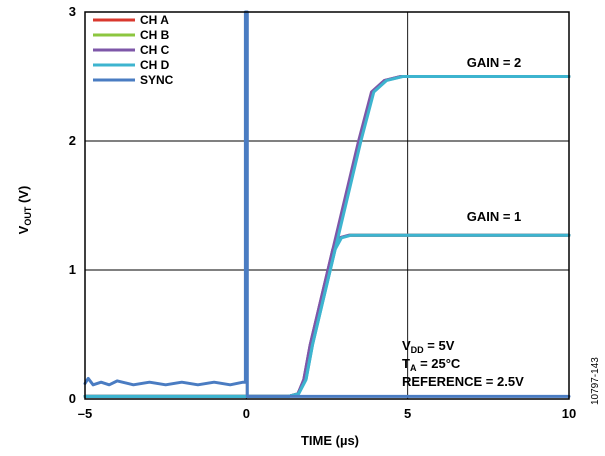  Describe the element at coordinates (155, 50) in the screenshot. I see `legend-label-ch-c: CH C` at that location.